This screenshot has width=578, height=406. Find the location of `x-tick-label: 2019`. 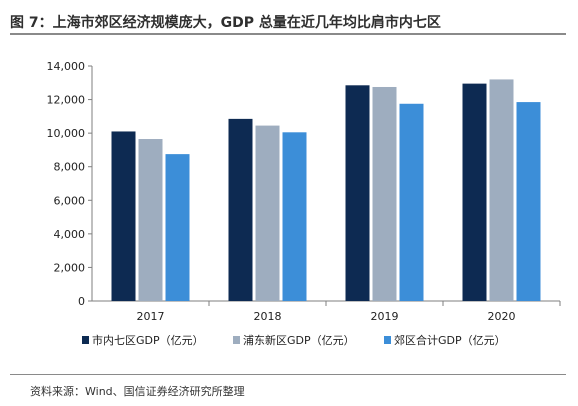

x-tick-label: 2019 is located at coordinates (385, 316).